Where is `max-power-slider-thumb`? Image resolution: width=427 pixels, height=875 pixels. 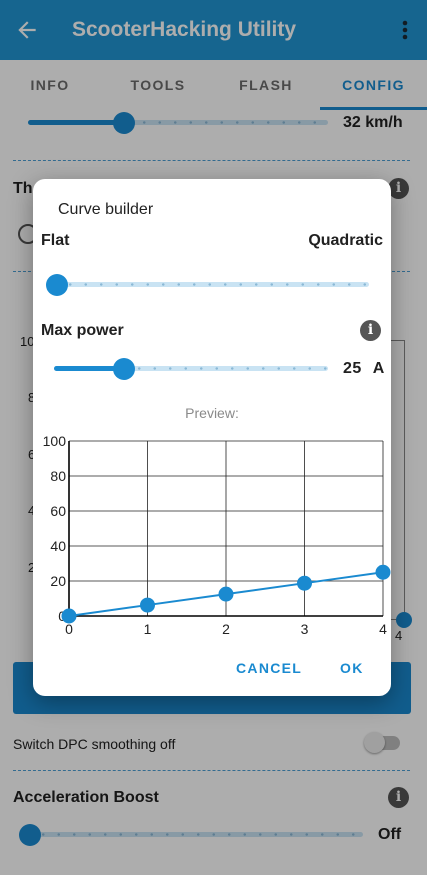 max-power-slider-thumb is located at coordinates (124, 369).